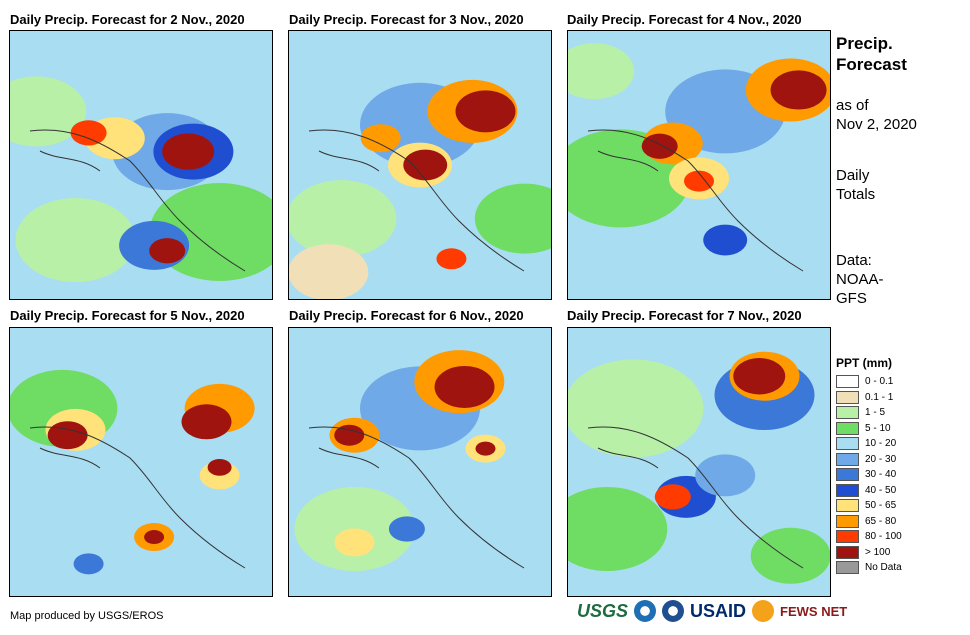  I want to click on legend-item: 65 - 80, so click(869, 522).